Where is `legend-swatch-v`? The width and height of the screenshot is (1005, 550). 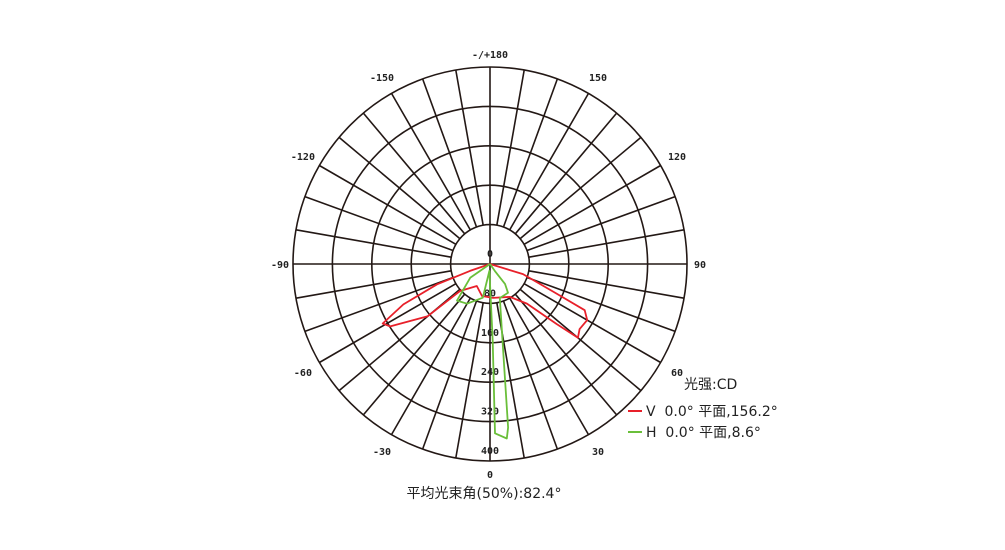
legend-swatch-v is located at coordinates (635, 410).